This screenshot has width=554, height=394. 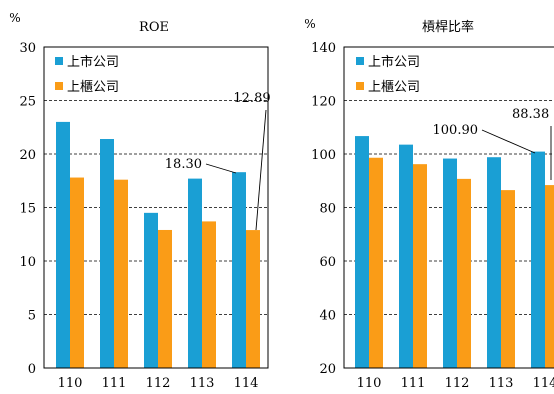 I want to click on chart-title: 槓桿比率, so click(x=448, y=27).